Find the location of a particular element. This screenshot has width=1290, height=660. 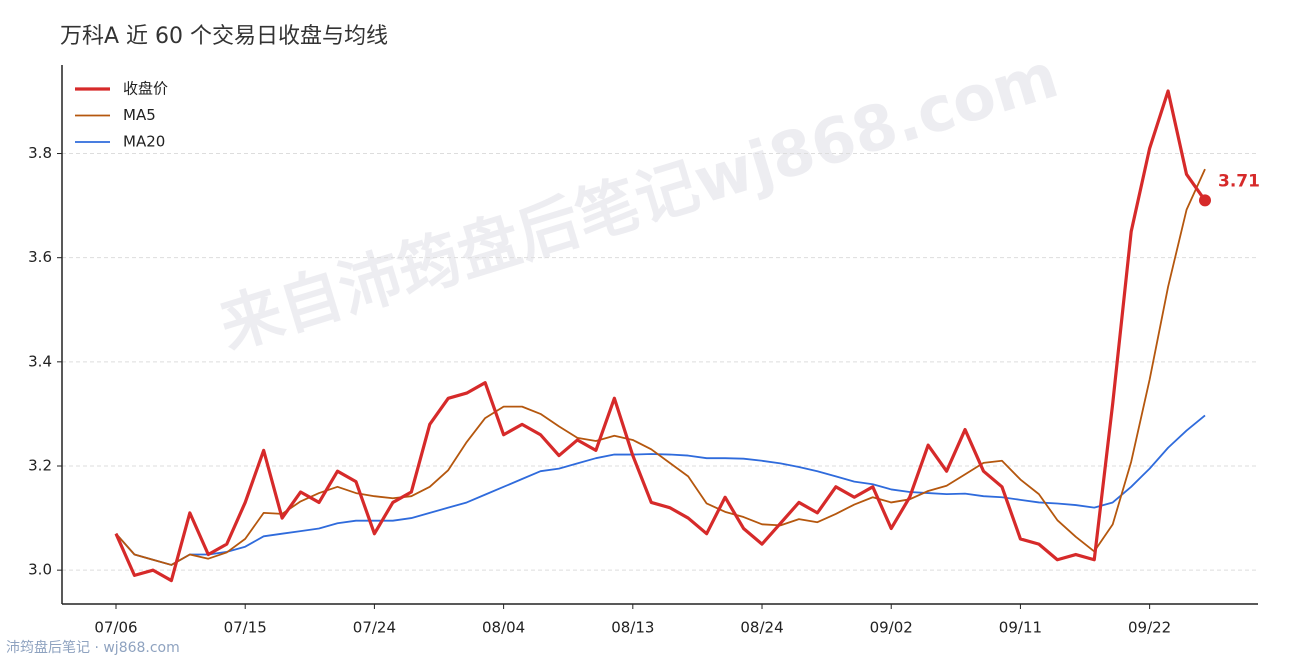

x-tick-label: 09/02 is located at coordinates (891, 628).